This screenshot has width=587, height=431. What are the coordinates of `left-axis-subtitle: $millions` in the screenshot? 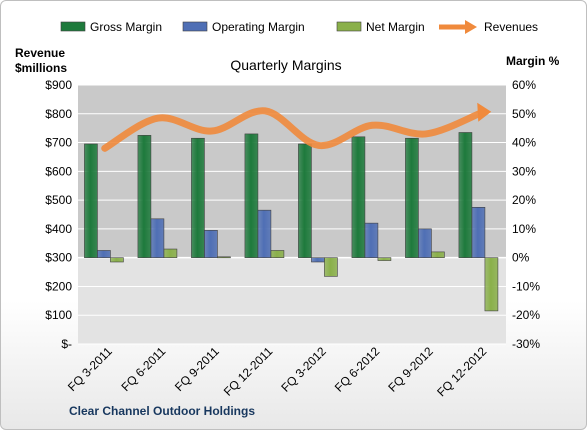 It's located at (41, 68).